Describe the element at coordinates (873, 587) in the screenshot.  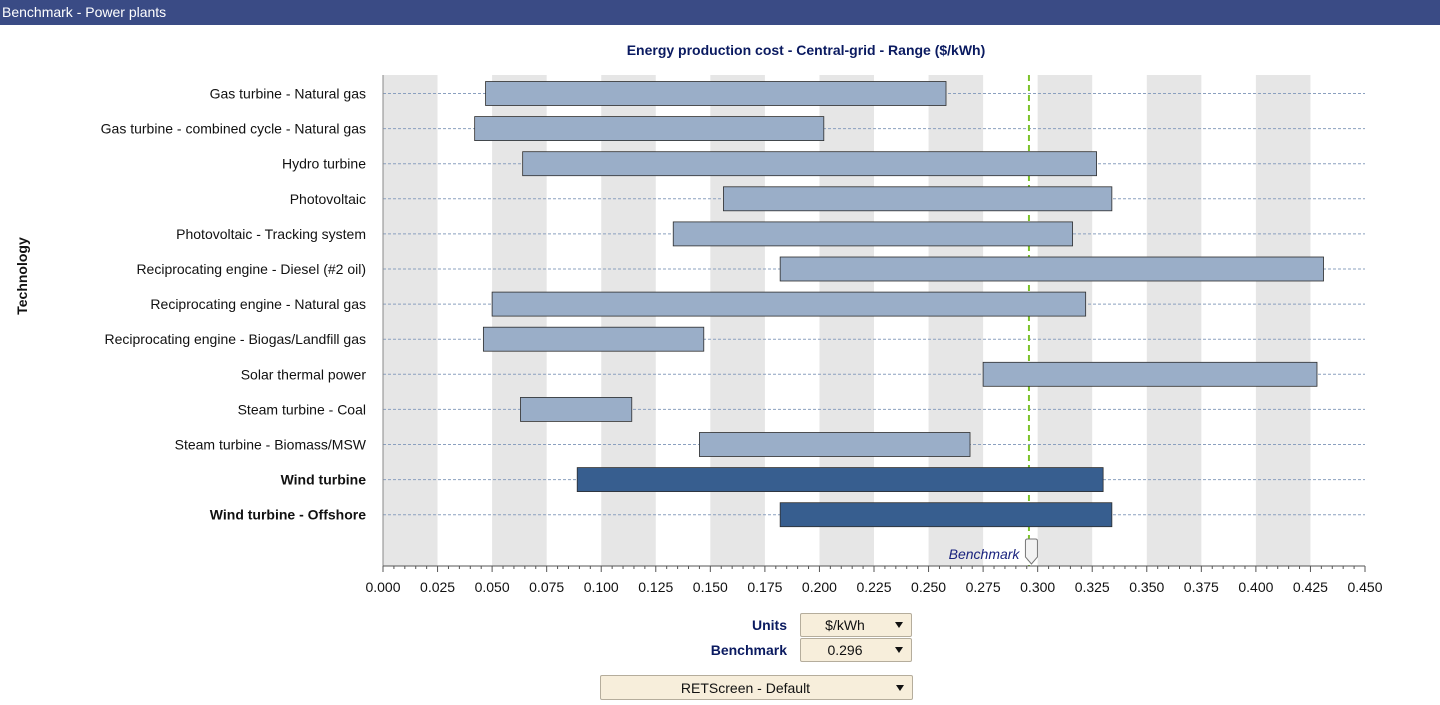
I see `x-tick-label: 0.225` at that location.